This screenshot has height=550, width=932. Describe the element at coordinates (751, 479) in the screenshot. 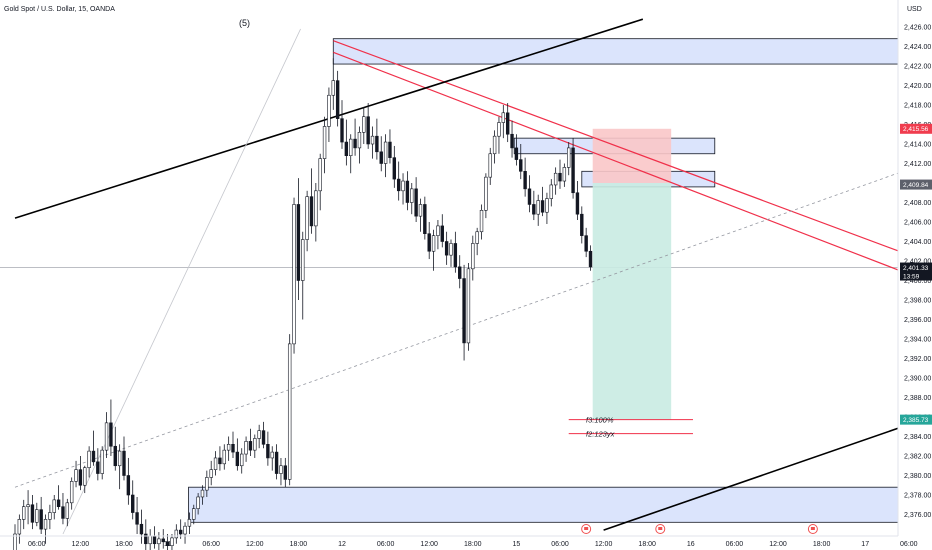

I see `trend-lower` at that location.